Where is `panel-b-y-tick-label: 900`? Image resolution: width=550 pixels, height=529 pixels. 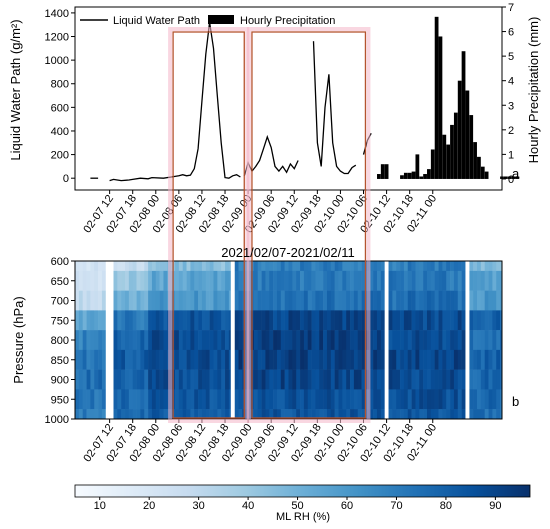 panel-b-y-tick-label: 900 is located at coordinates (60, 381).